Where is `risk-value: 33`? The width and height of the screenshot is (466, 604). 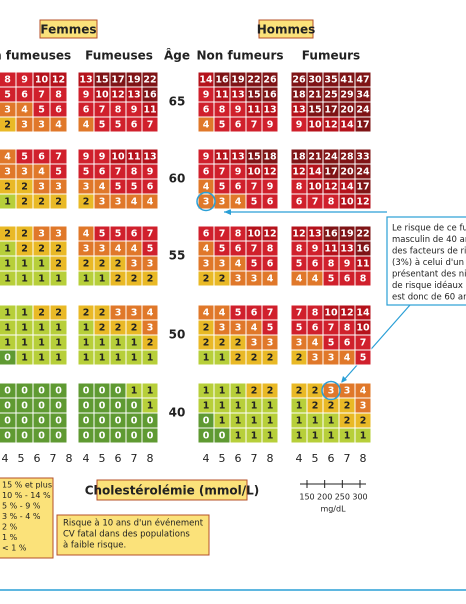 risk-value: 33 is located at coordinates (362, 157).